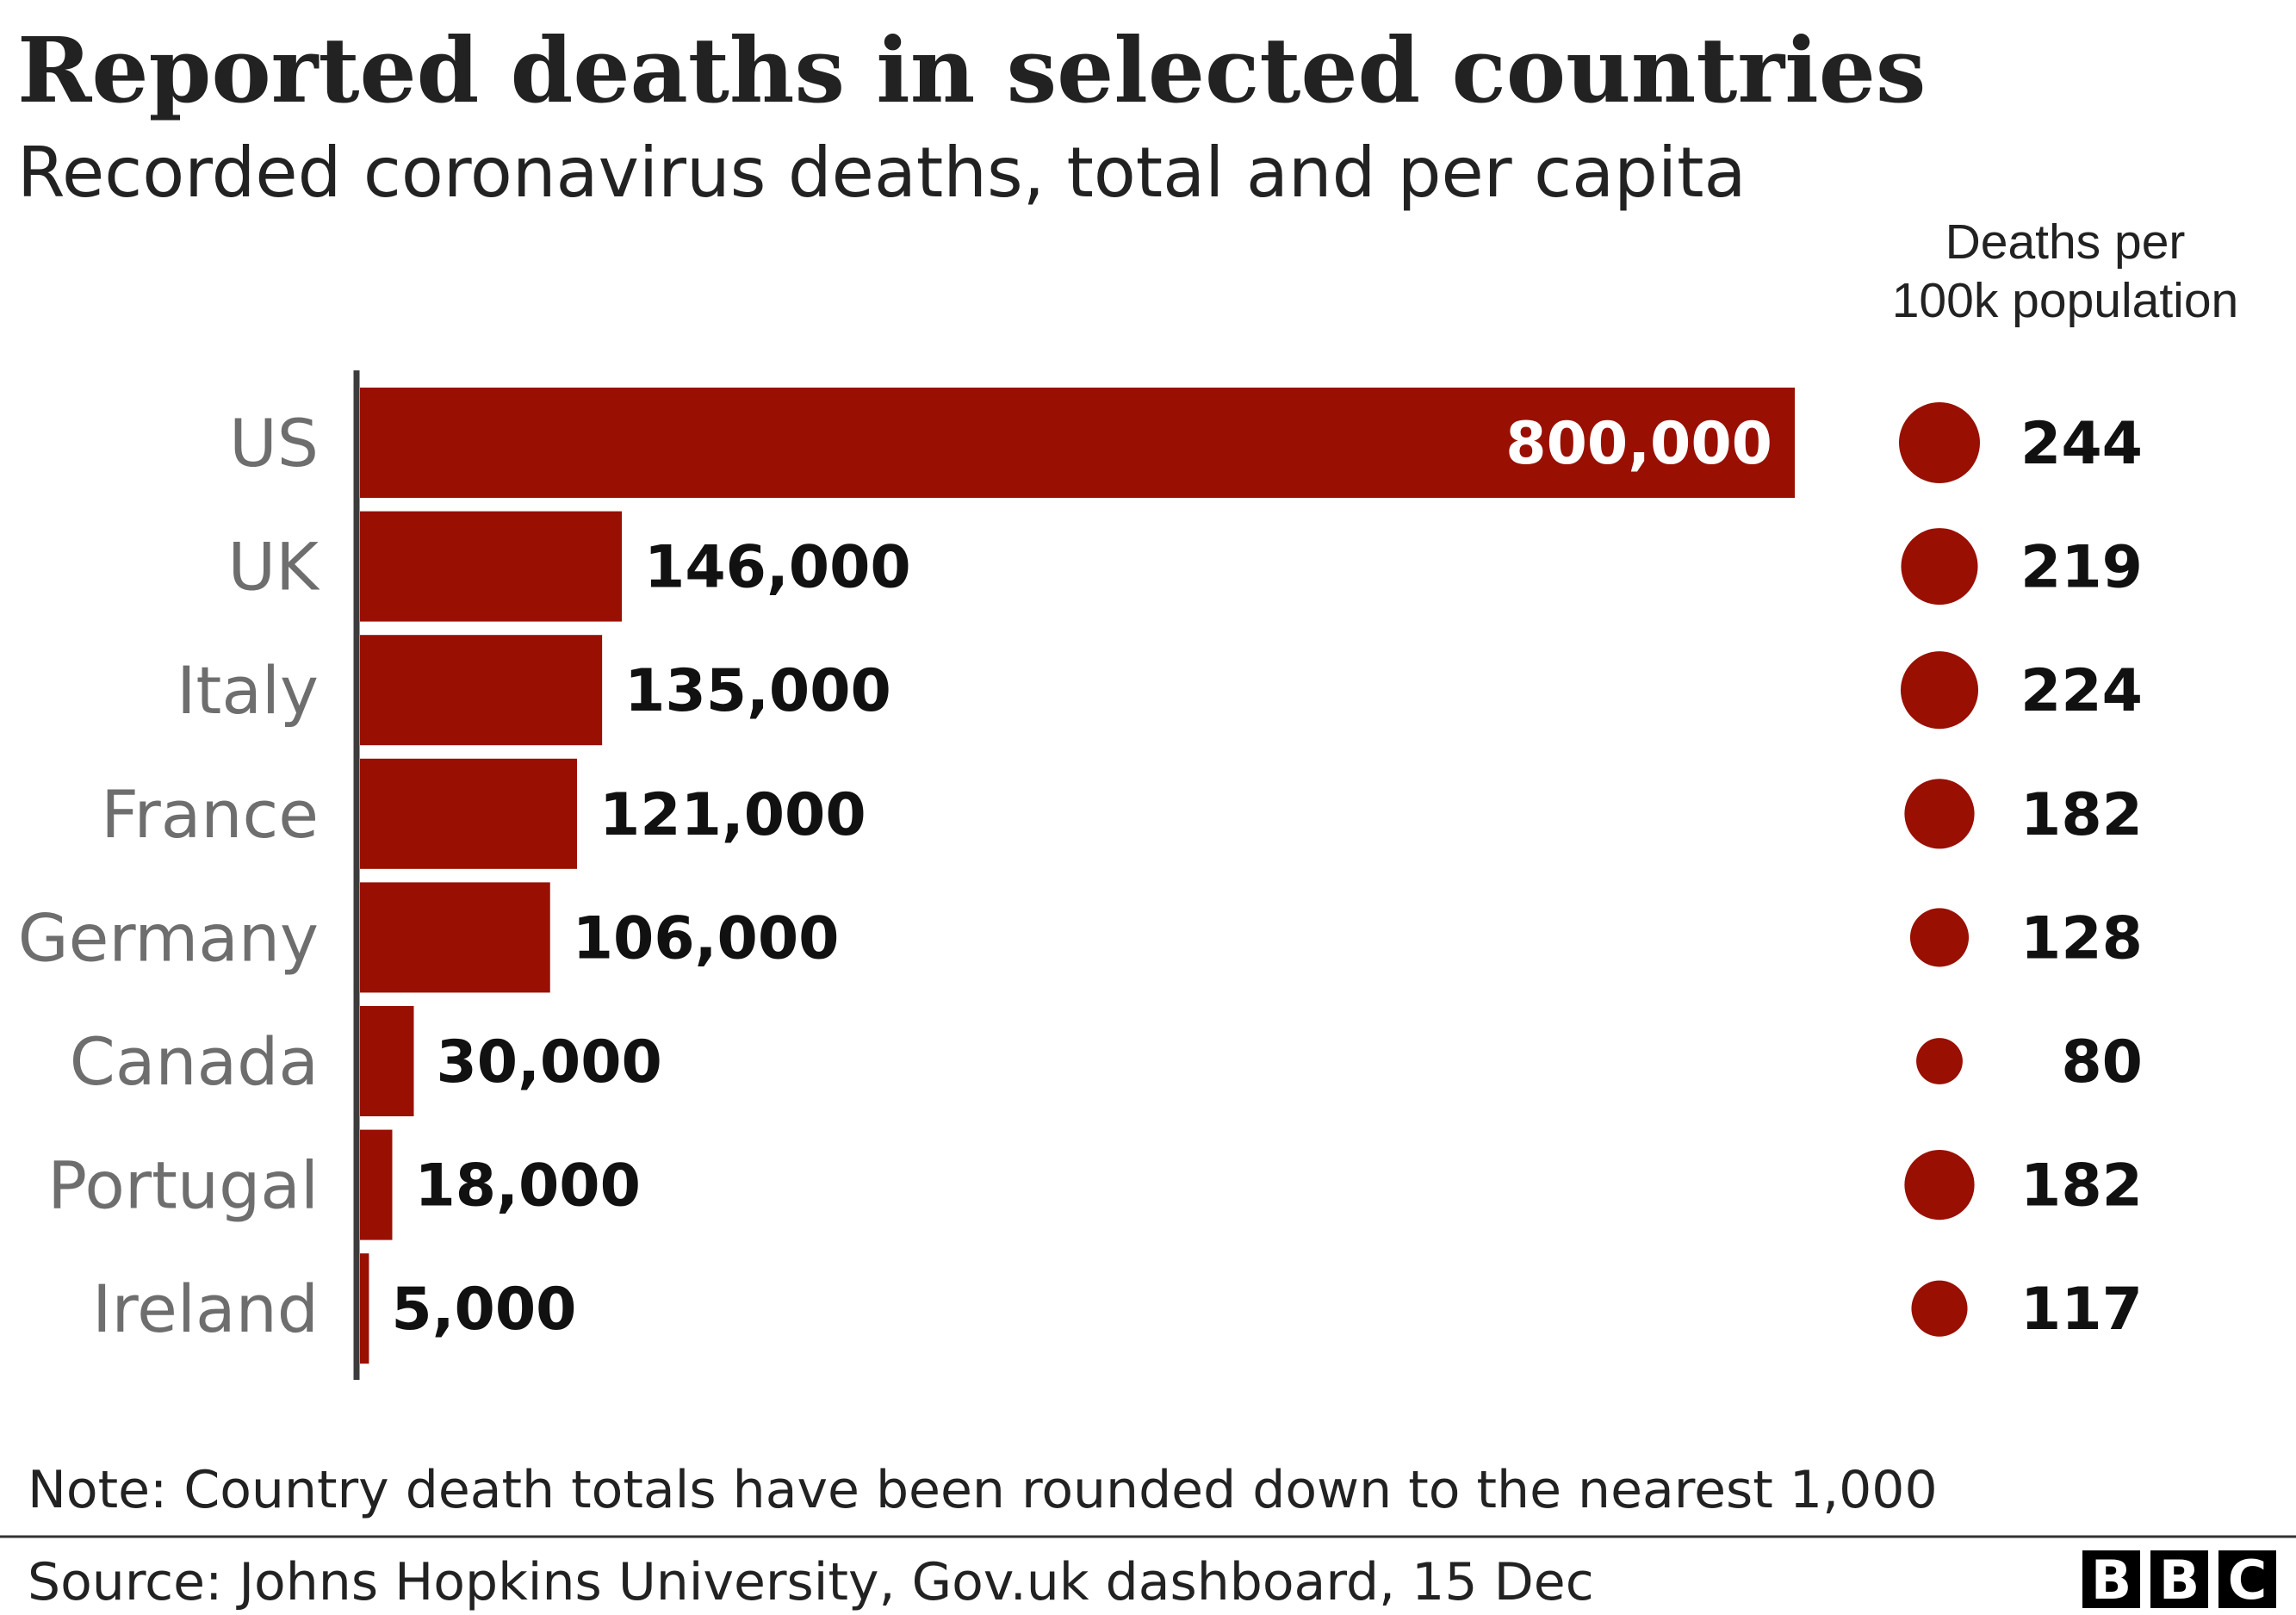 This screenshot has height=1615, width=2296. Describe the element at coordinates (376, 1184) in the screenshot. I see `bar-portugal` at that location.